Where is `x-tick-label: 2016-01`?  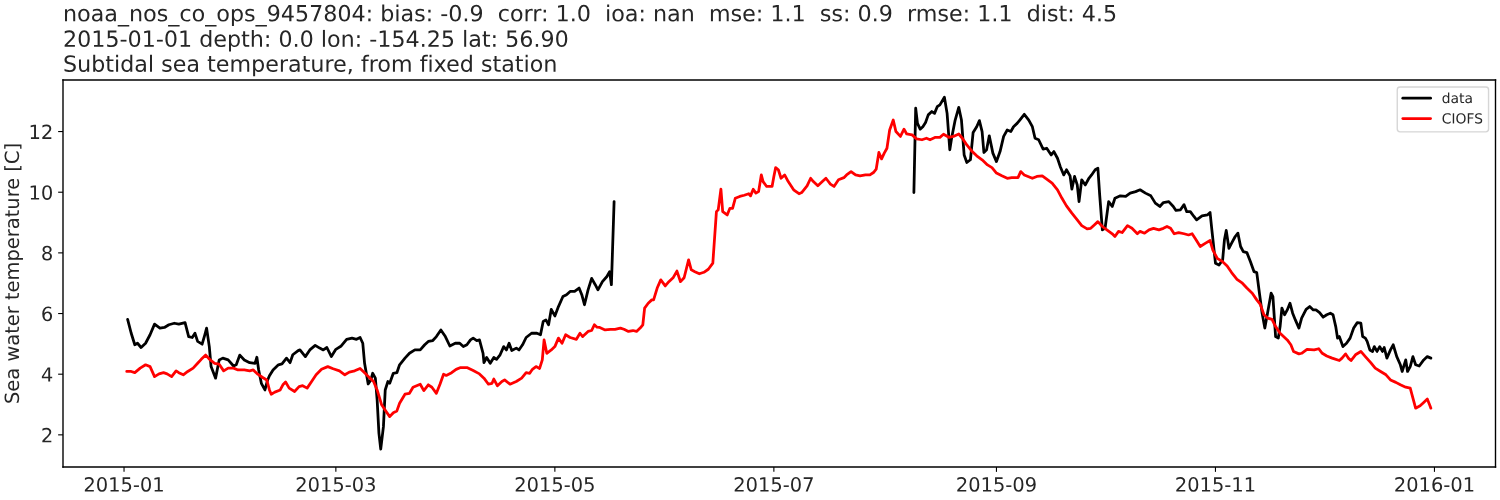 x-tick-label: 2016-01 is located at coordinates (1434, 484).